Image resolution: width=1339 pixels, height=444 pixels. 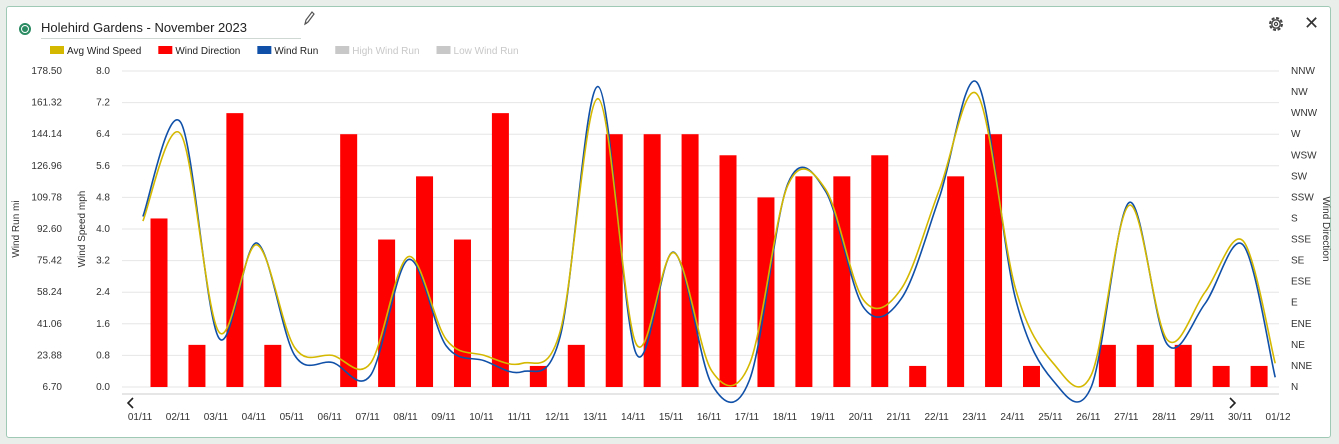 What do you see at coordinates (53, 387) in the screenshot?
I see `y-tick-wind-run: 6.70` at bounding box center [53, 387].